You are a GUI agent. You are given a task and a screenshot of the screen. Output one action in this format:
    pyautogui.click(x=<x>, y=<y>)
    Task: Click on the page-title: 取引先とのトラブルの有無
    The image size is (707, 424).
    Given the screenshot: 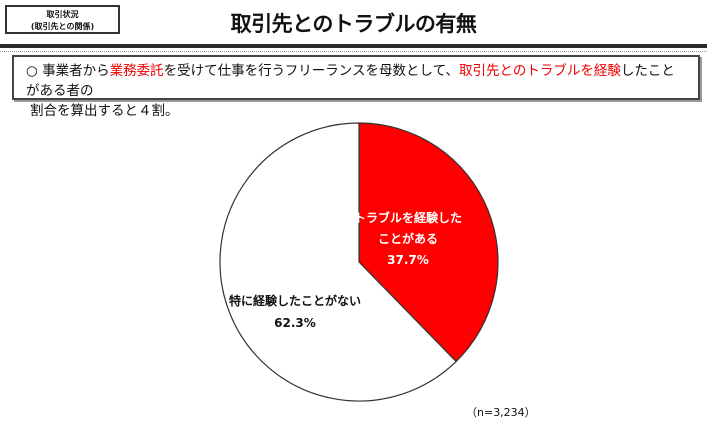 What is the action you would take?
    pyautogui.click(x=353, y=24)
    